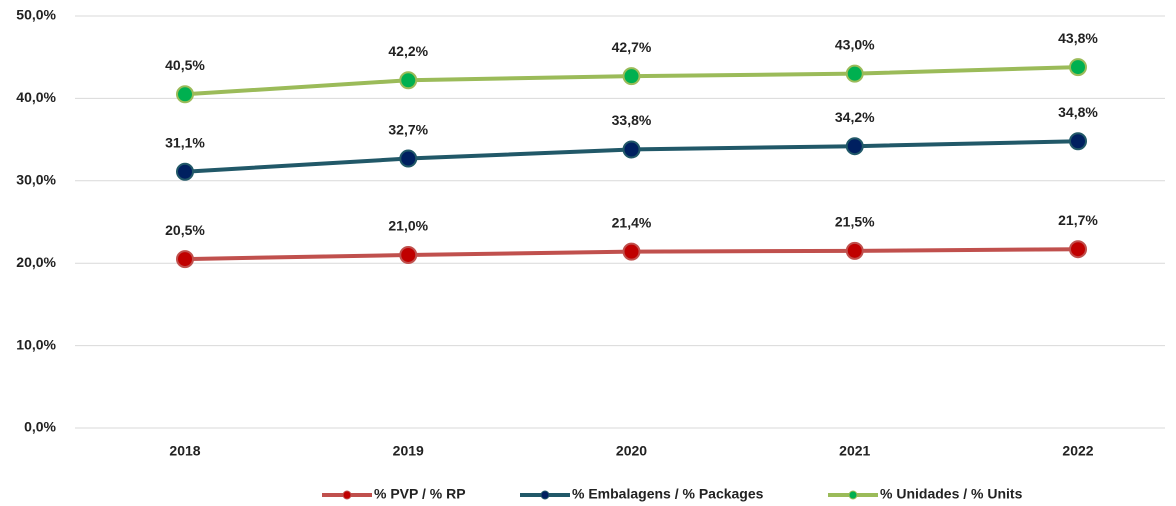 This screenshot has width=1176, height=506. I want to click on y-tick-label: 50,0%, so click(36, 15).